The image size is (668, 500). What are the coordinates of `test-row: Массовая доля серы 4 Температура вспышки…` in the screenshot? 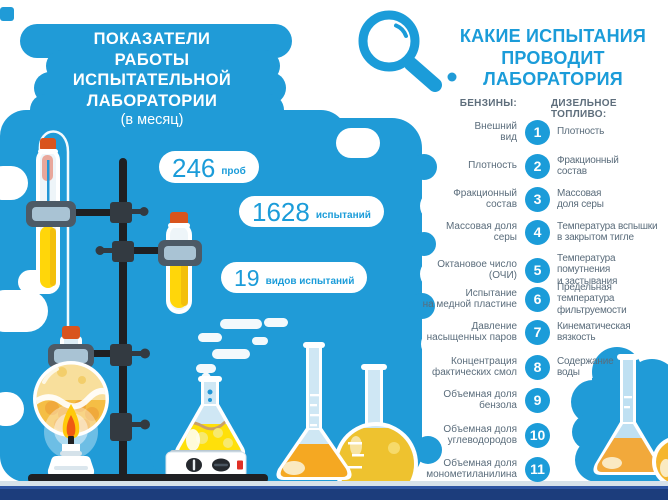 It's located at (526, 232).